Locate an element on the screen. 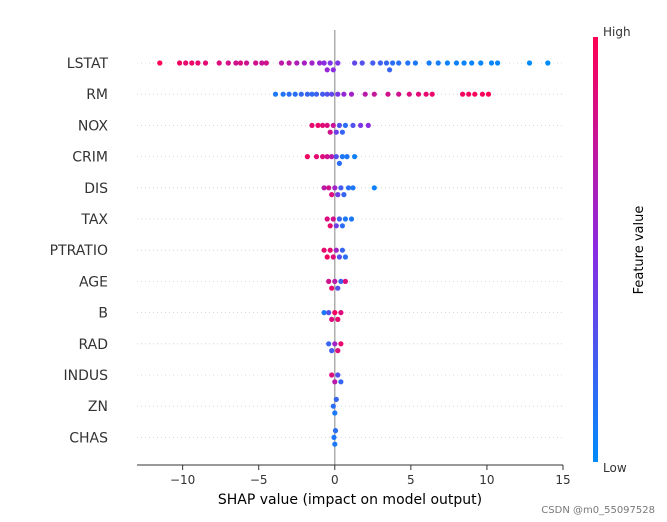  colorbar-gradient is located at coordinates (595, 249).